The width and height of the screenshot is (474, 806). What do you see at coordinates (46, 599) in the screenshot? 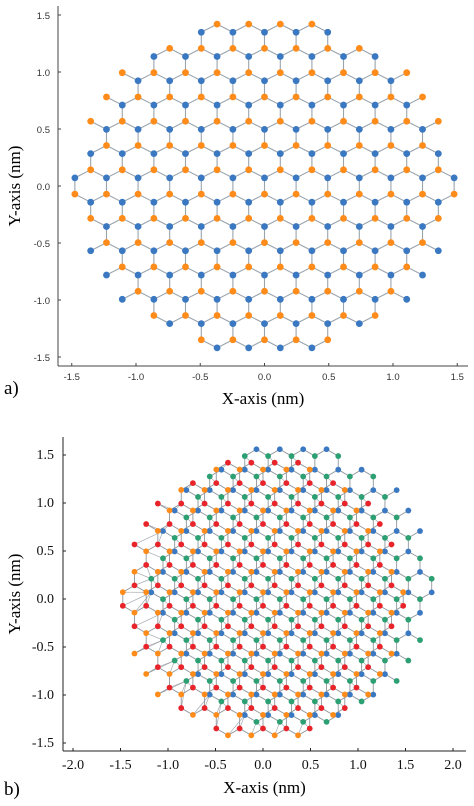
I see `y-tick-label: 0.0` at bounding box center [46, 599].